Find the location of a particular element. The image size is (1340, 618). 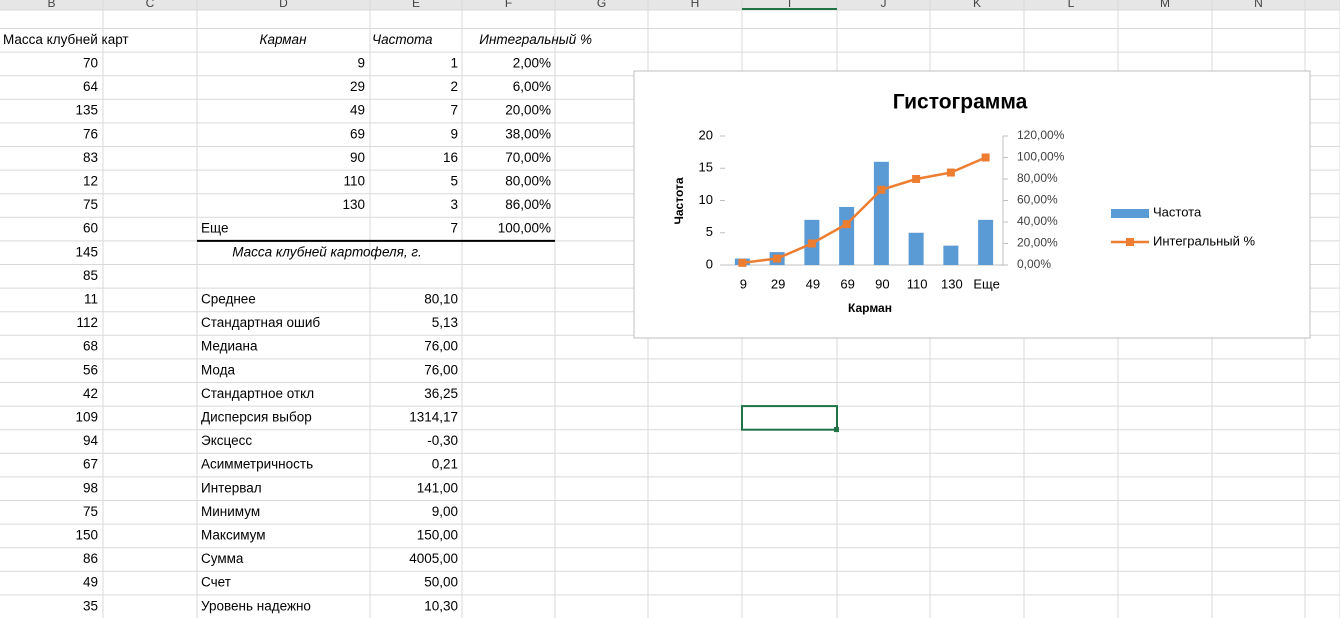

y-tick-label: 15 is located at coordinates (706, 167).